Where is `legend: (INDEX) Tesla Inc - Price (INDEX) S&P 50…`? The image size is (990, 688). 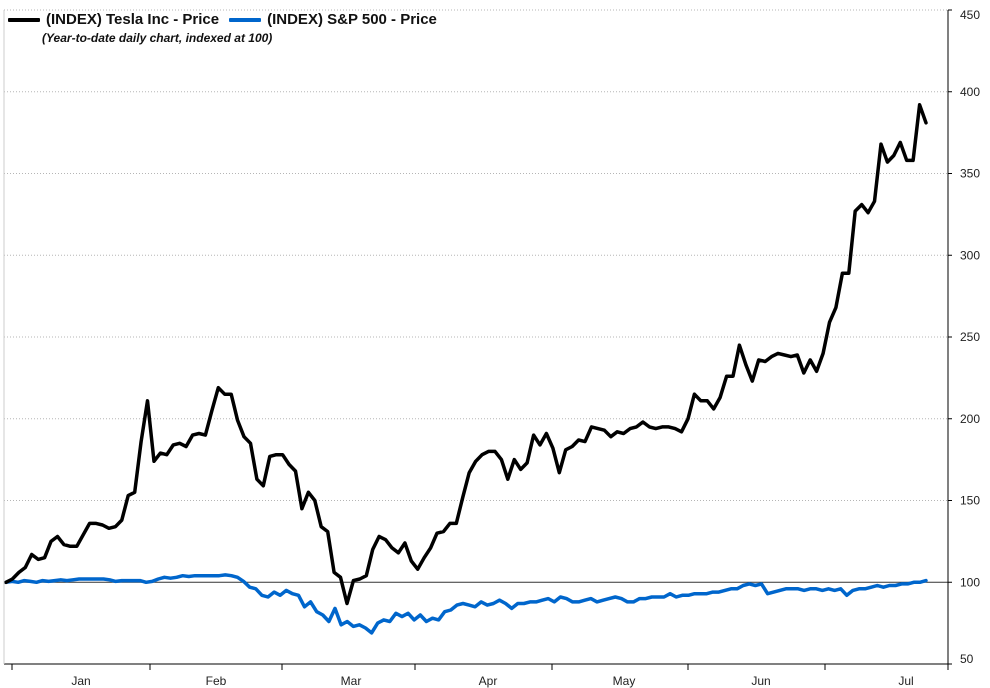
legend: (INDEX) Tesla Inc - Price (INDEX) S&P 50… is located at coordinates (222, 27).